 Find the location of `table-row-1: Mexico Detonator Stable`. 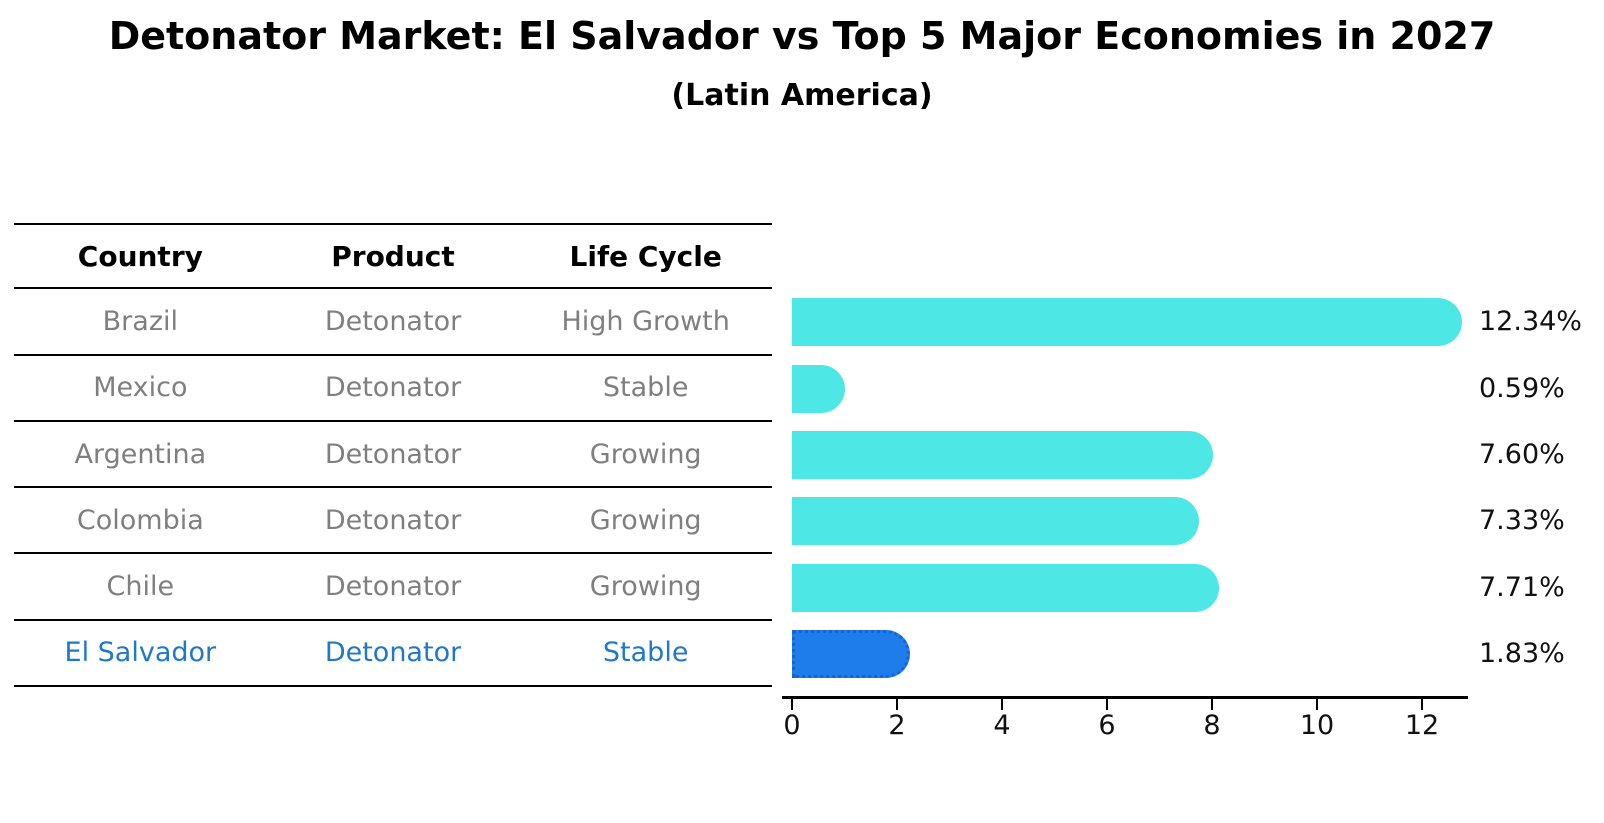

table-row-1: Mexico Detonator Stable is located at coordinates (393, 389).